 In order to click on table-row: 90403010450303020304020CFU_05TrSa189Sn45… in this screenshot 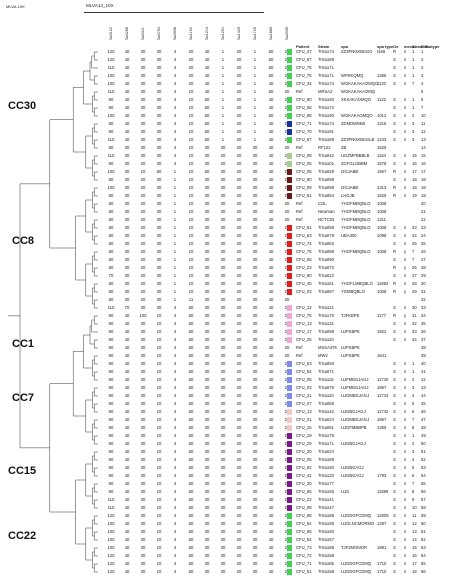, I will do `click(237, 460)`.